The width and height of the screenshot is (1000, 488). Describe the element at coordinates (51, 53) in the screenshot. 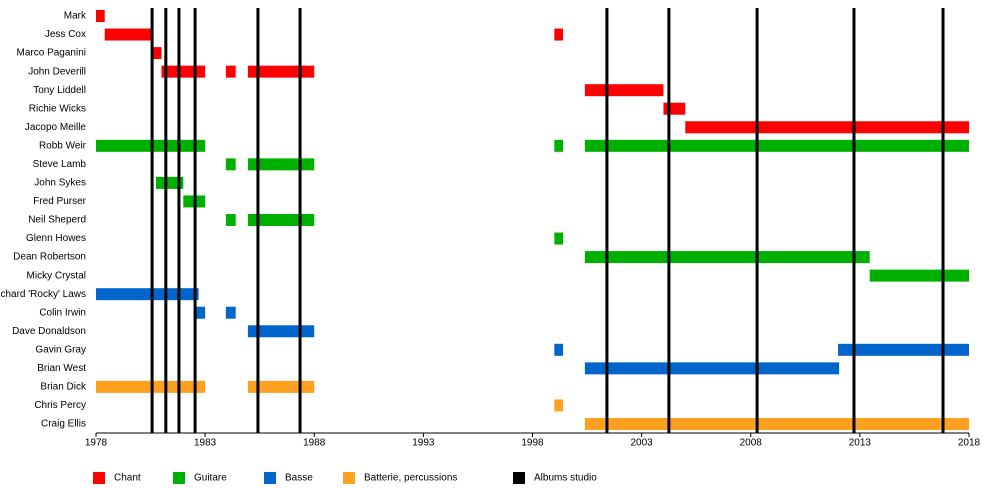

I see `member-label: Marco Paganini` at that location.